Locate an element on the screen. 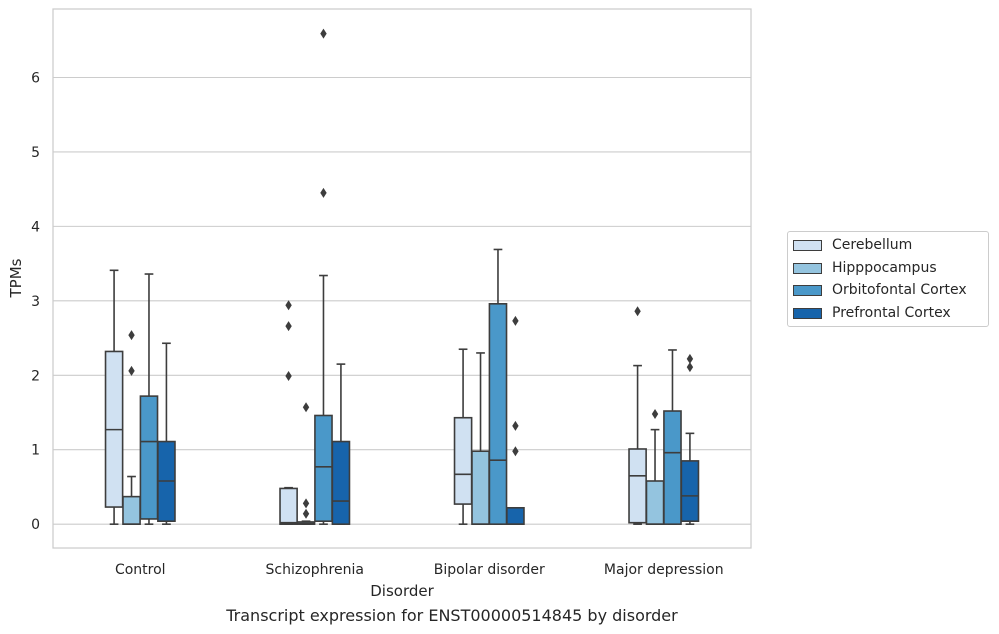 This screenshot has height=634, width=999. box-bipolar-disorder-cerebellum-iqr is located at coordinates (463, 460).